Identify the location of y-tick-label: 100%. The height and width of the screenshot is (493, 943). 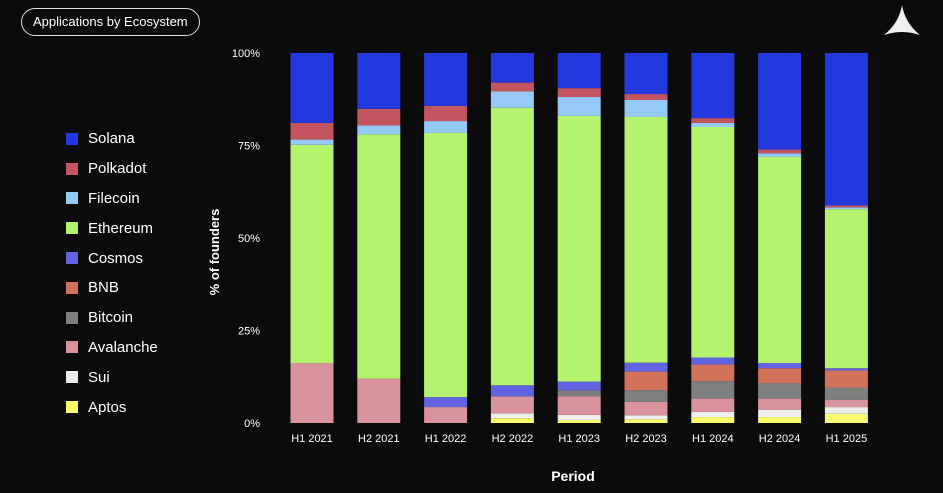
(246, 54).